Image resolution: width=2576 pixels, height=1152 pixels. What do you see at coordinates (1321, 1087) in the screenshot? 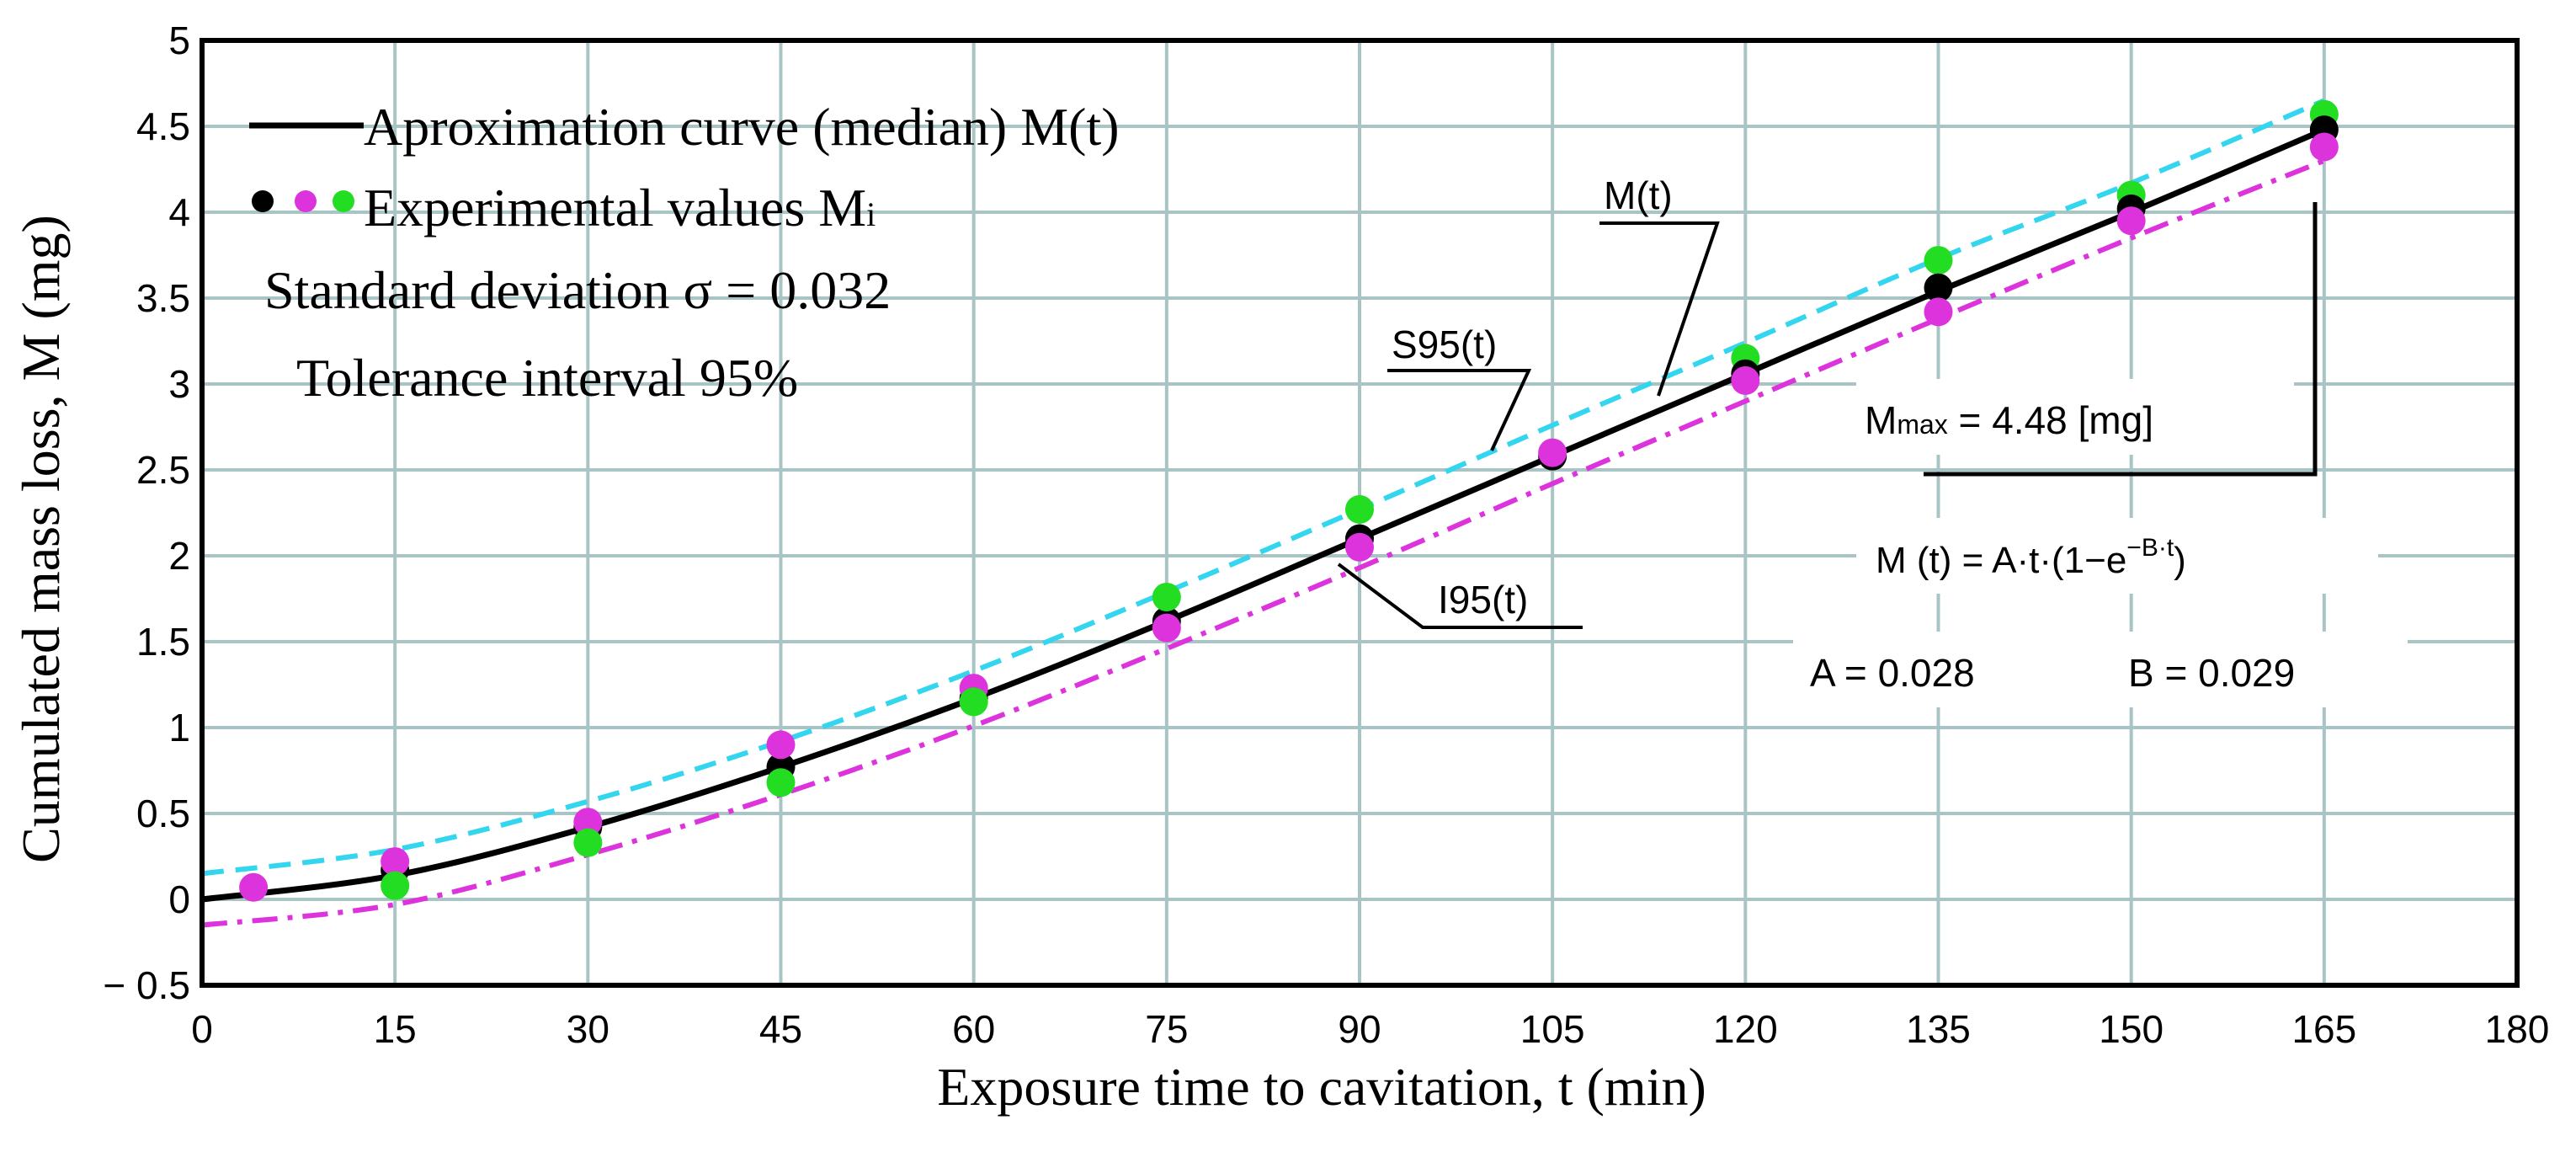
I see `x-axis-title: Exposure time to cavitation, t (min)` at bounding box center [1321, 1087].